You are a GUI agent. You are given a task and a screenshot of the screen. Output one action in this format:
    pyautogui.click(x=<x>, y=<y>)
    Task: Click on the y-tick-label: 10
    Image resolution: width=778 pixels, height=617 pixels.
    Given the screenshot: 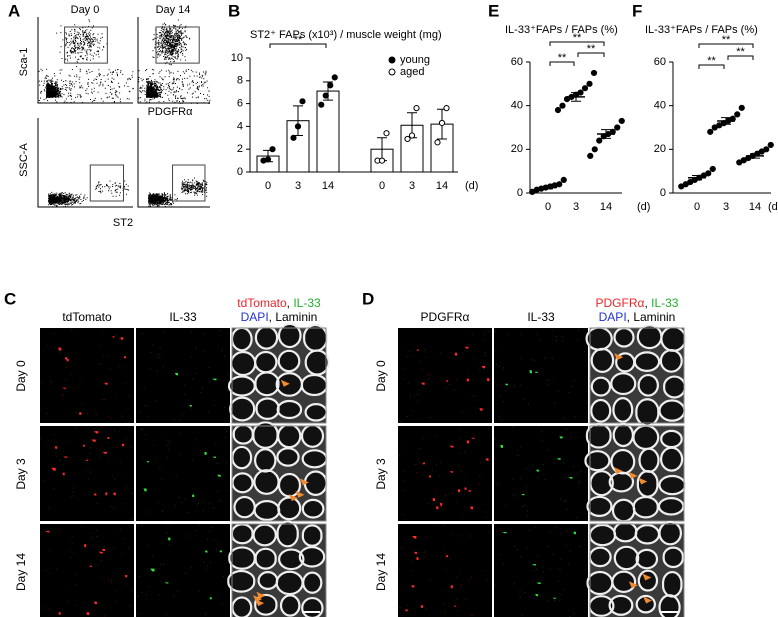 What is the action you would take?
    pyautogui.click(x=237, y=58)
    